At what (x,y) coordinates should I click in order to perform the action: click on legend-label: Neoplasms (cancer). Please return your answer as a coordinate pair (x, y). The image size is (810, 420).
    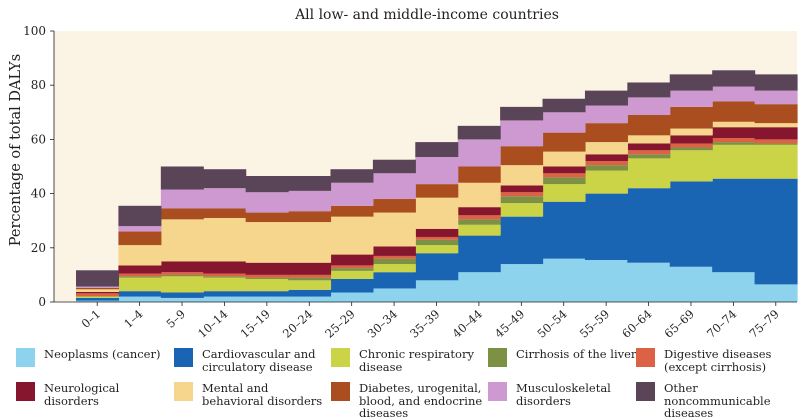
    Looking at the image, I should click on (102, 354).